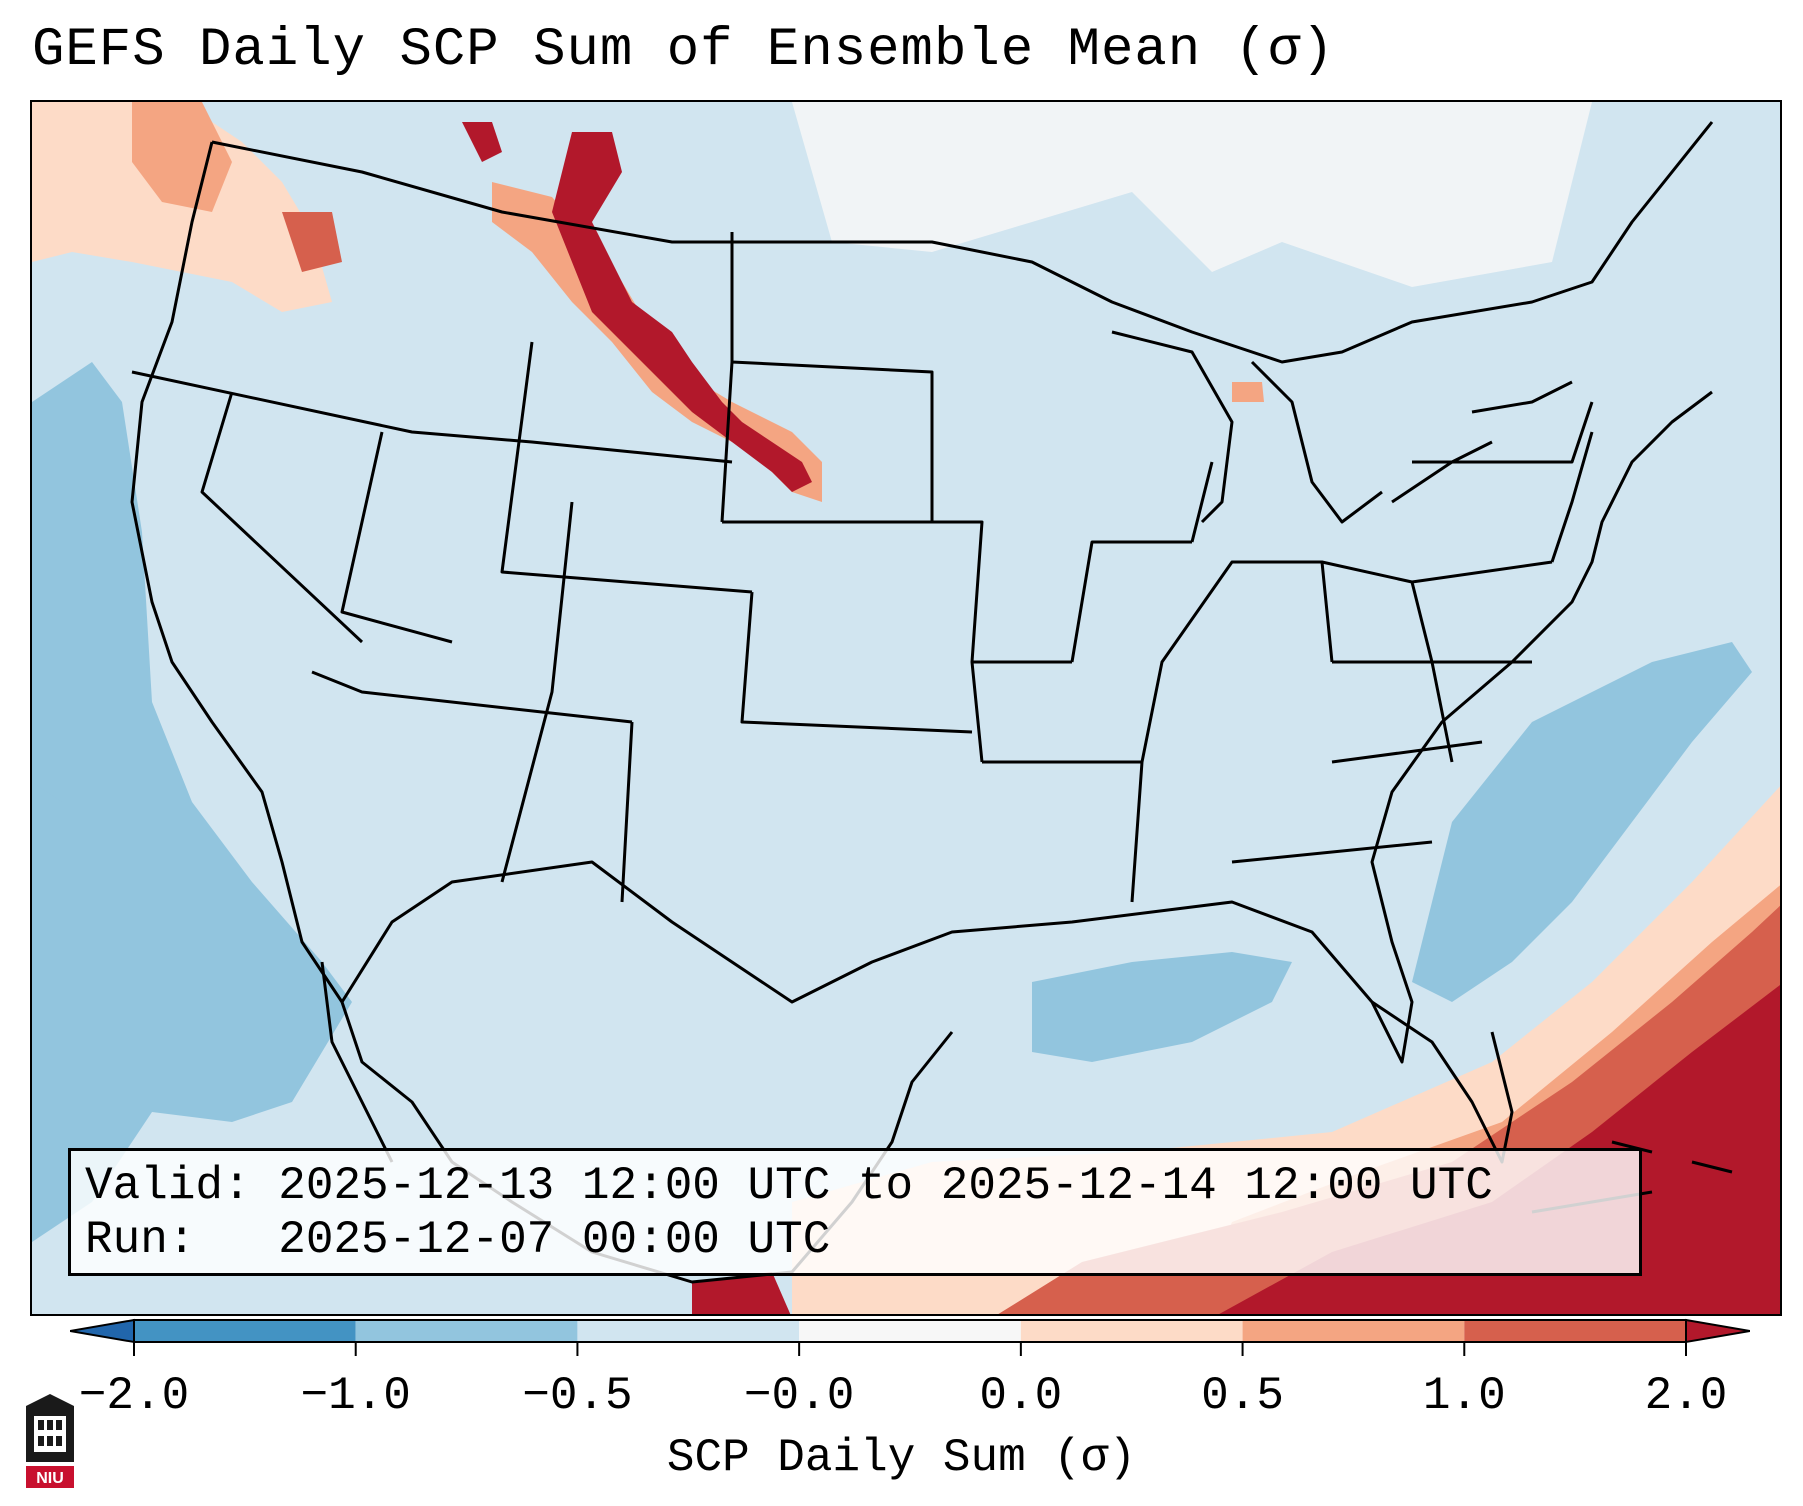 The height and width of the screenshot is (1506, 1803). Describe the element at coordinates (50, 1478) in the screenshot. I see `svg-text: NIU` at that location.